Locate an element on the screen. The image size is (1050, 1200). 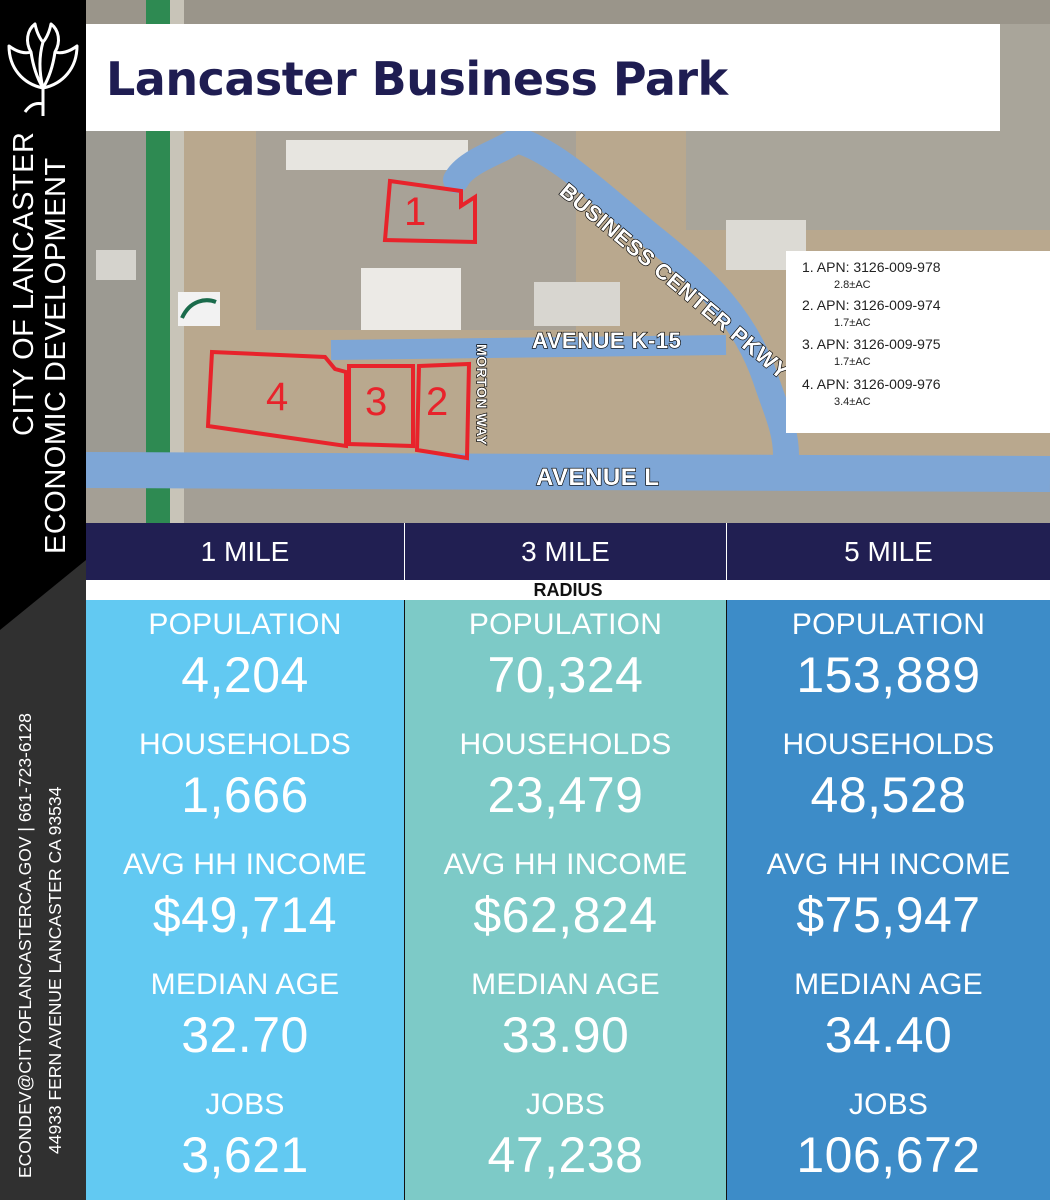
org-name-line1: CITY OF LANCASTER is located at coordinates (24, 283).